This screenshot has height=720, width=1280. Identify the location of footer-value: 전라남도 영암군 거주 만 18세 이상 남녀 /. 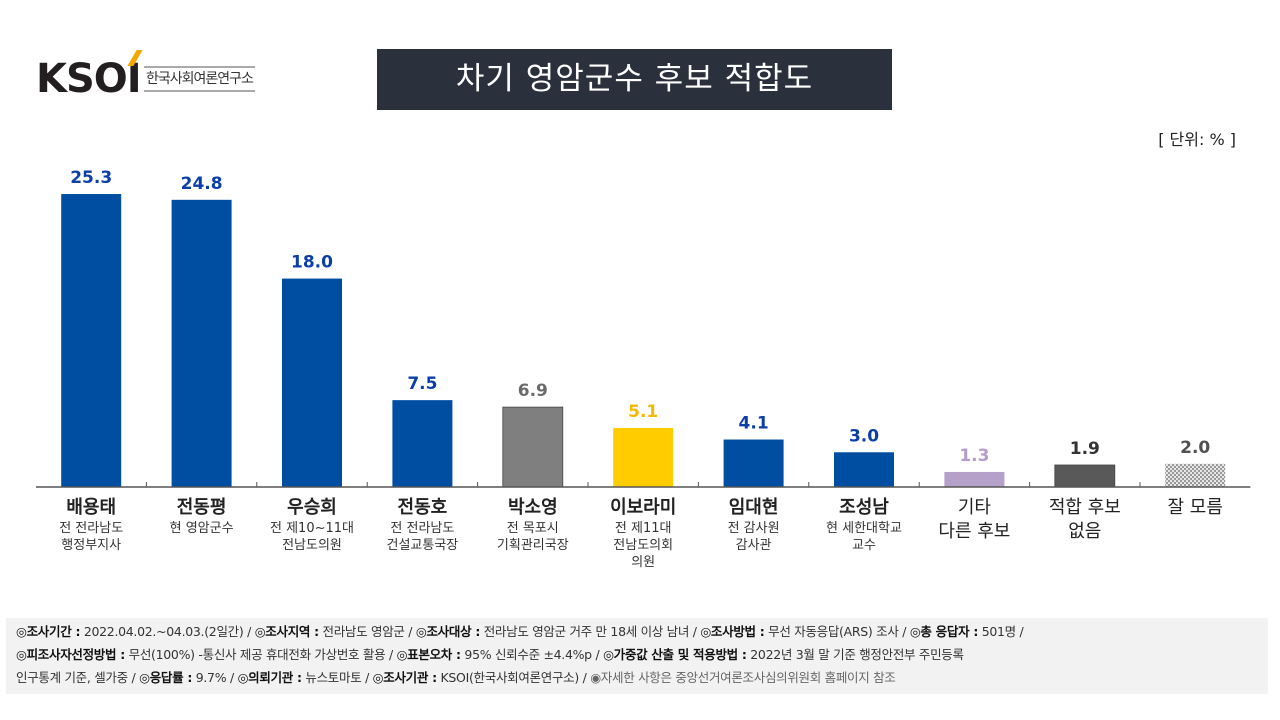
(590, 631).